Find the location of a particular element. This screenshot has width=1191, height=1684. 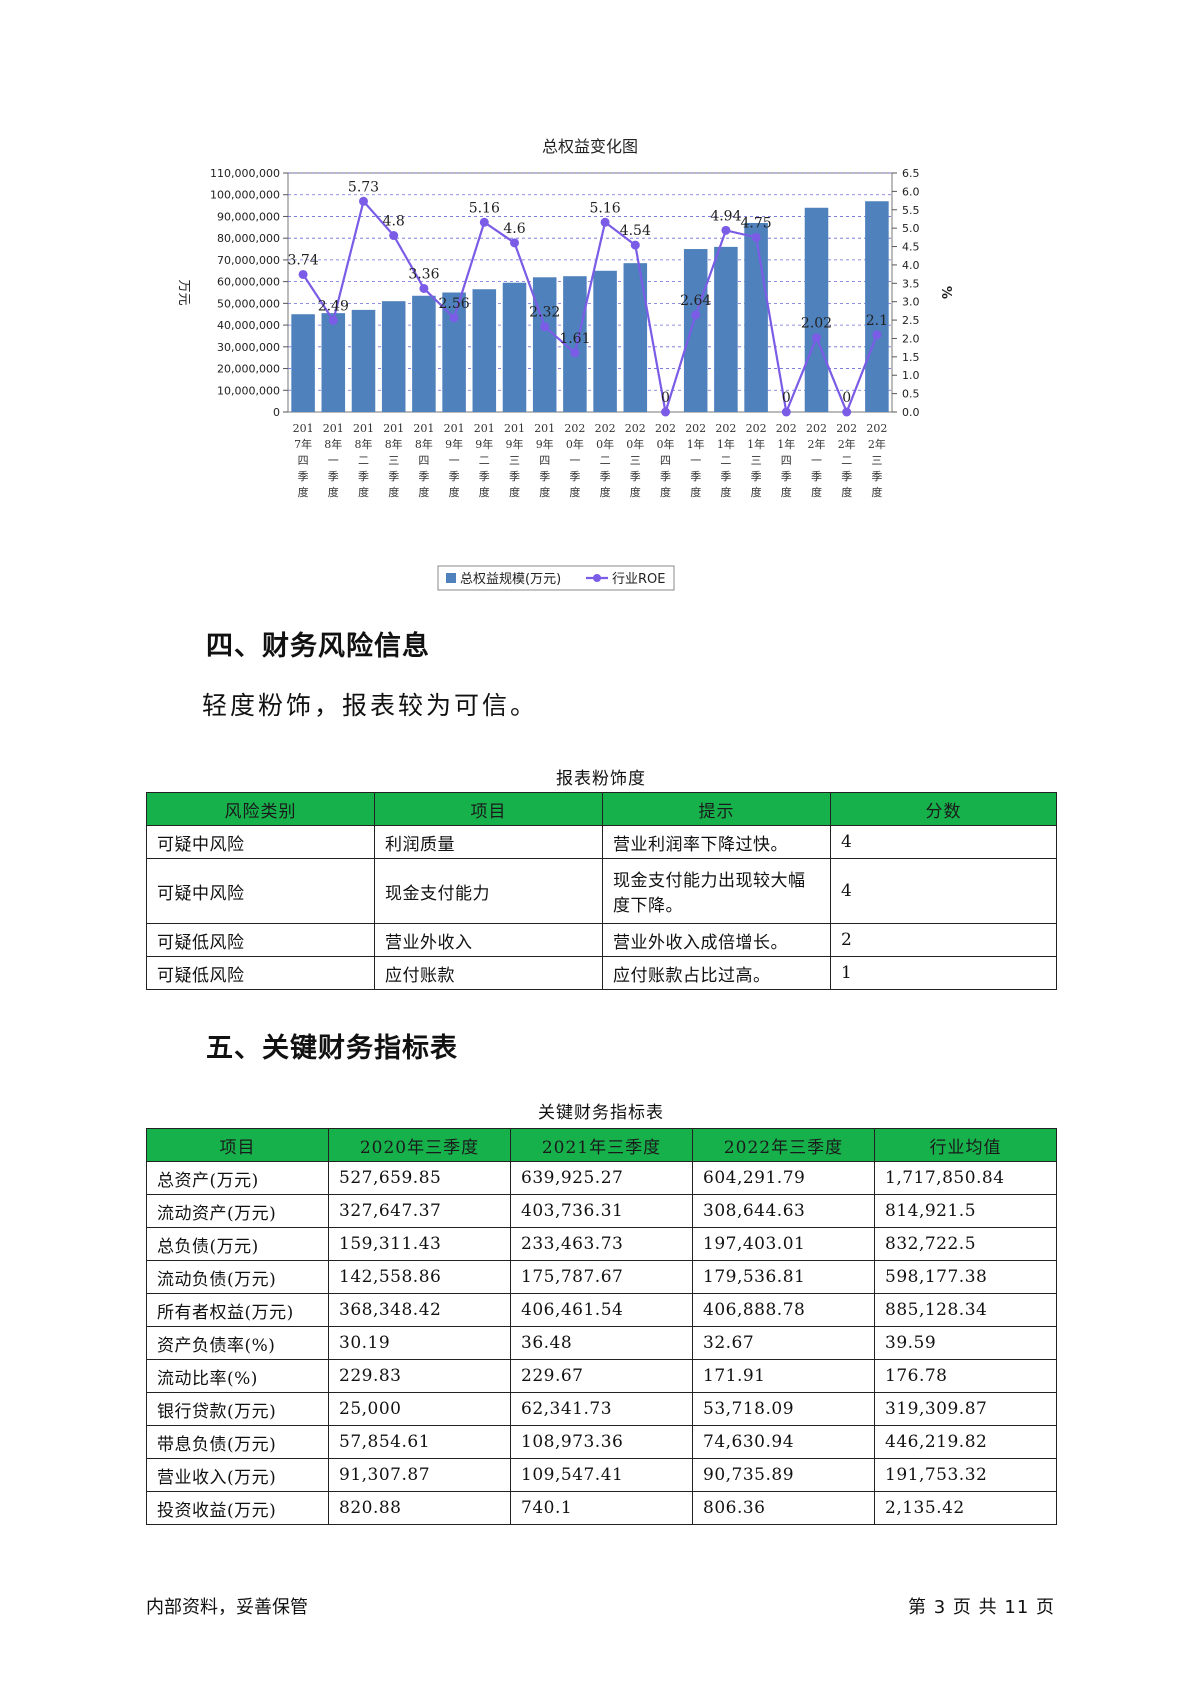

kpi-header-cell: 2020年三季度 is located at coordinates (419, 1145).